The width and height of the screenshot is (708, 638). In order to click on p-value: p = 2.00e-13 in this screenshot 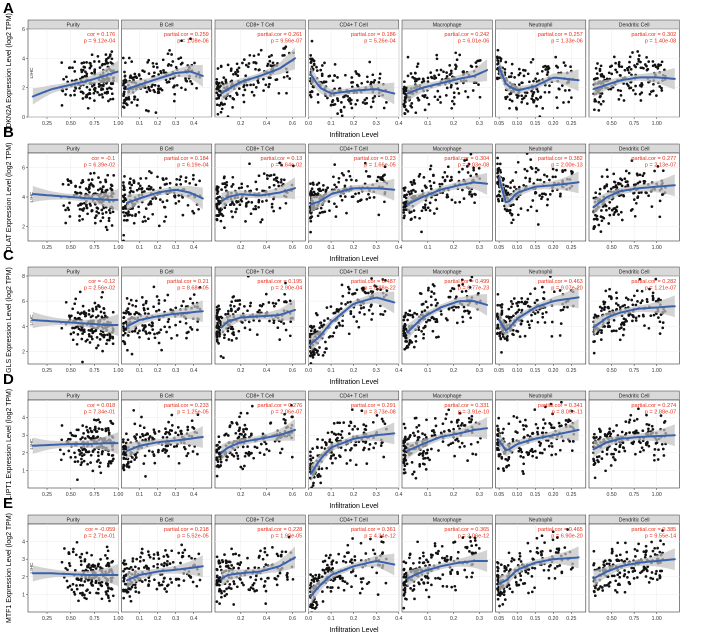, I will do `click(567, 166)`.